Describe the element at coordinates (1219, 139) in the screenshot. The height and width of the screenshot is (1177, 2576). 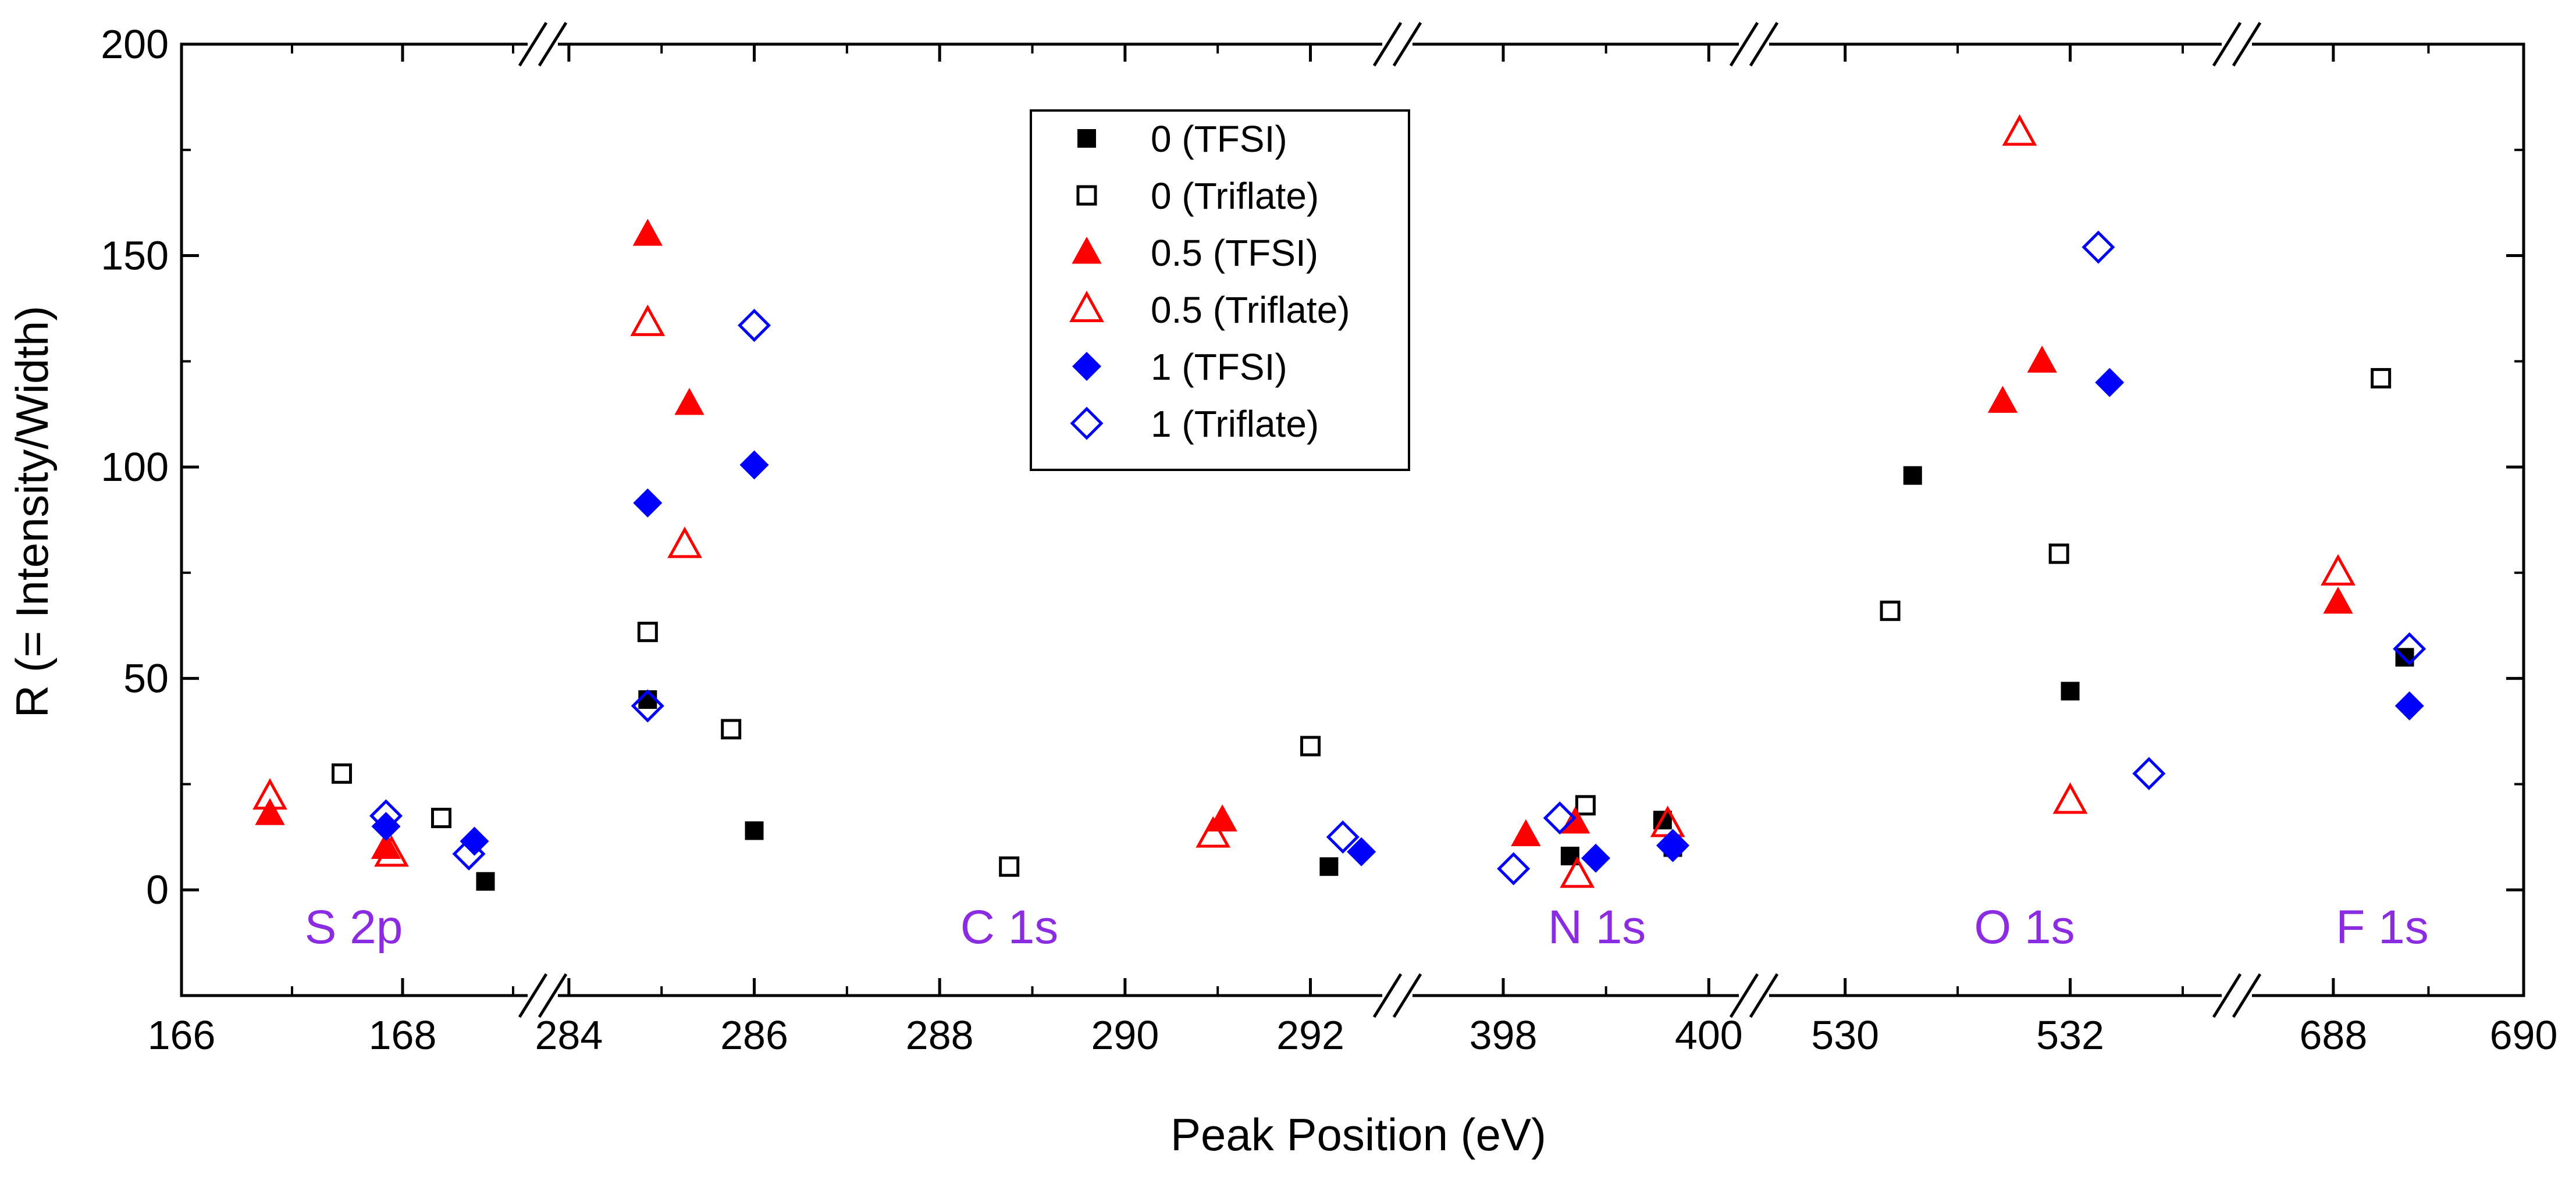
I see `legend-label-1: 0 (TFSI)` at that location.